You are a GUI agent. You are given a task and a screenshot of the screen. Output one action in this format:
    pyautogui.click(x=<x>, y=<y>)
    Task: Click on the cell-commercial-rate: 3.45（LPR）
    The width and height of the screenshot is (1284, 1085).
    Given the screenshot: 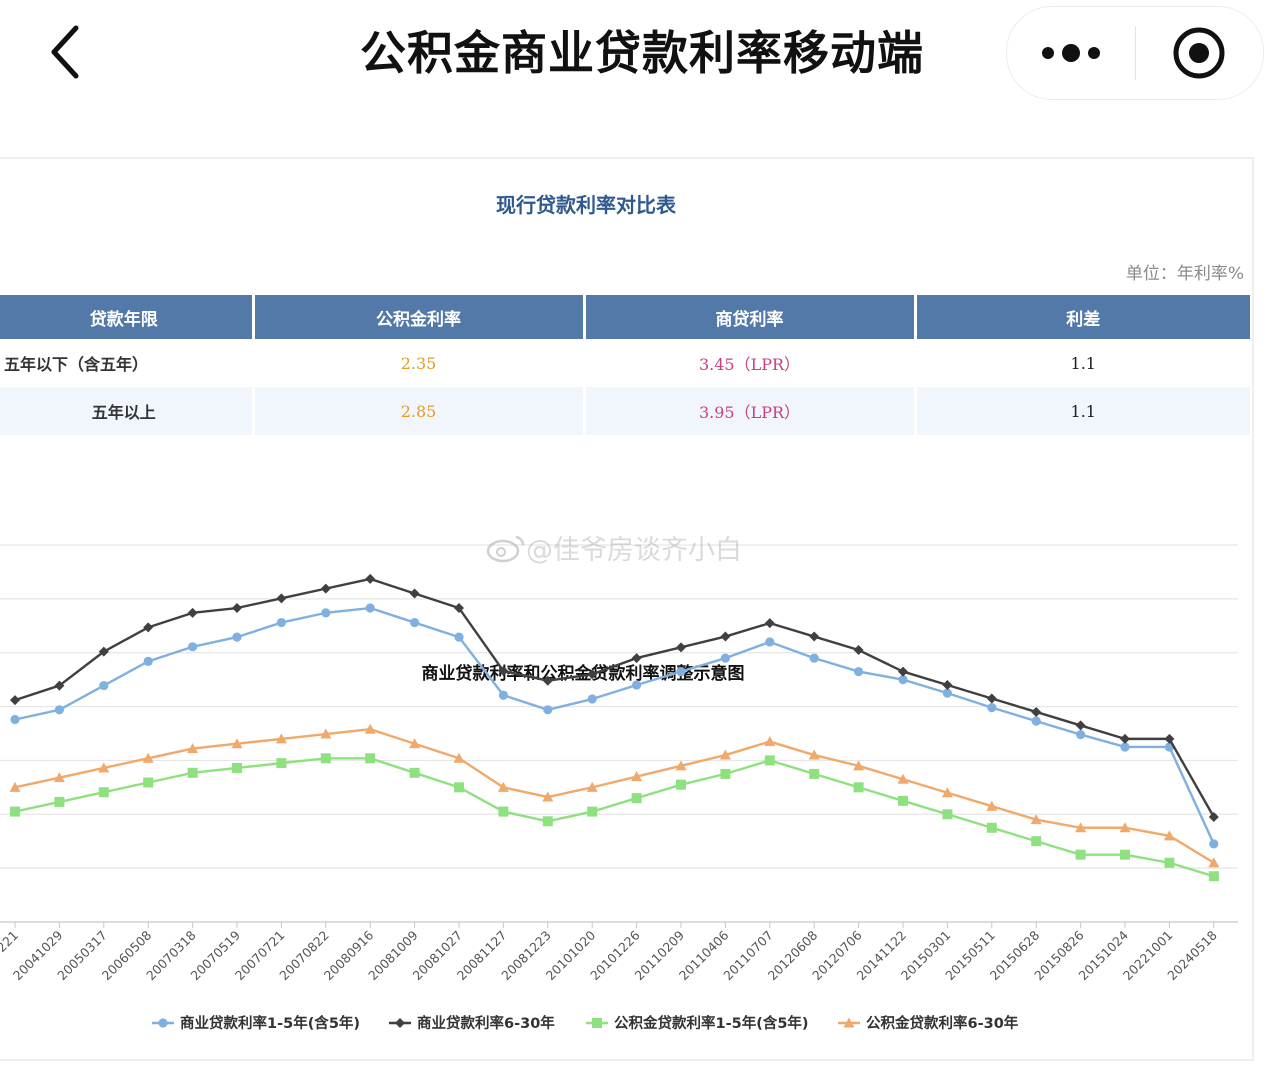 What is the action you would take?
    pyautogui.click(x=750, y=363)
    